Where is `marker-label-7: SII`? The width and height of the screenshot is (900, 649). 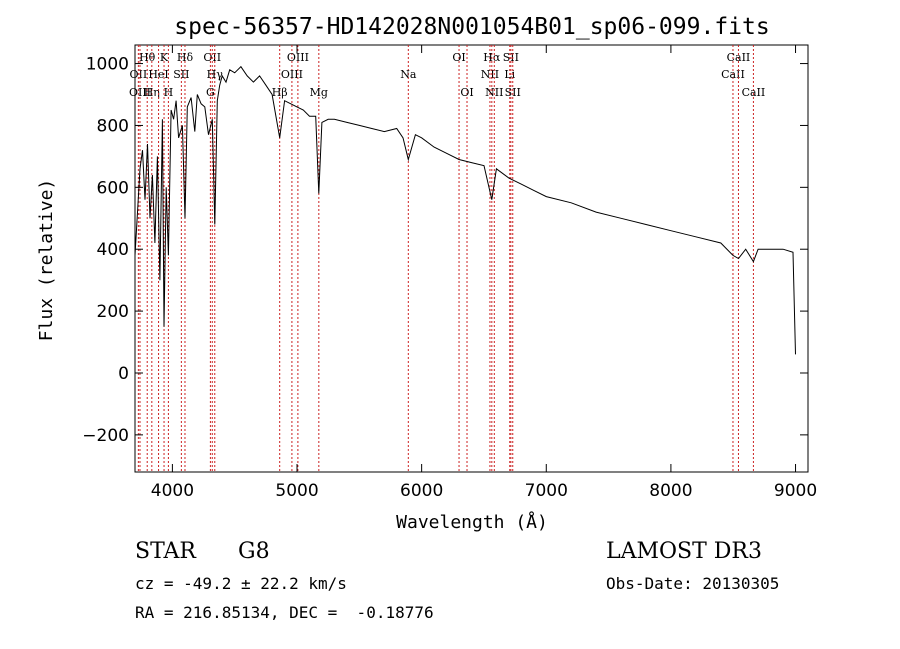
marker-label-7: SII is located at coordinates (181, 74).